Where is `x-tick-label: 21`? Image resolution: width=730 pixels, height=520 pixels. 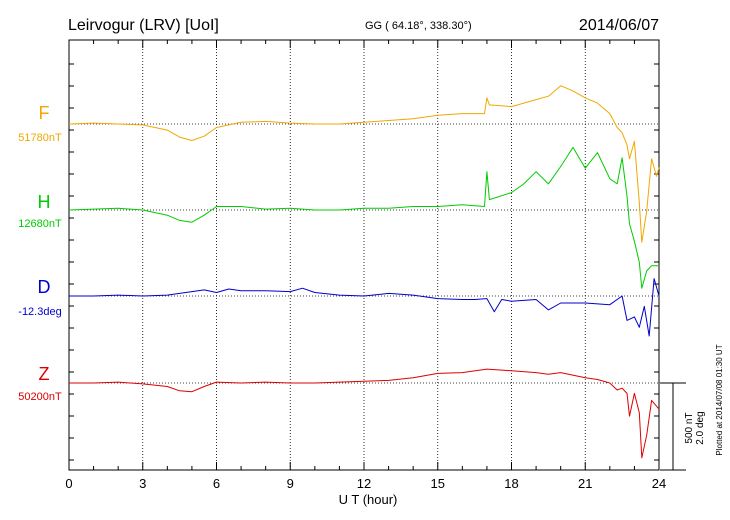
x-tick-label: 21 is located at coordinates (585, 483).